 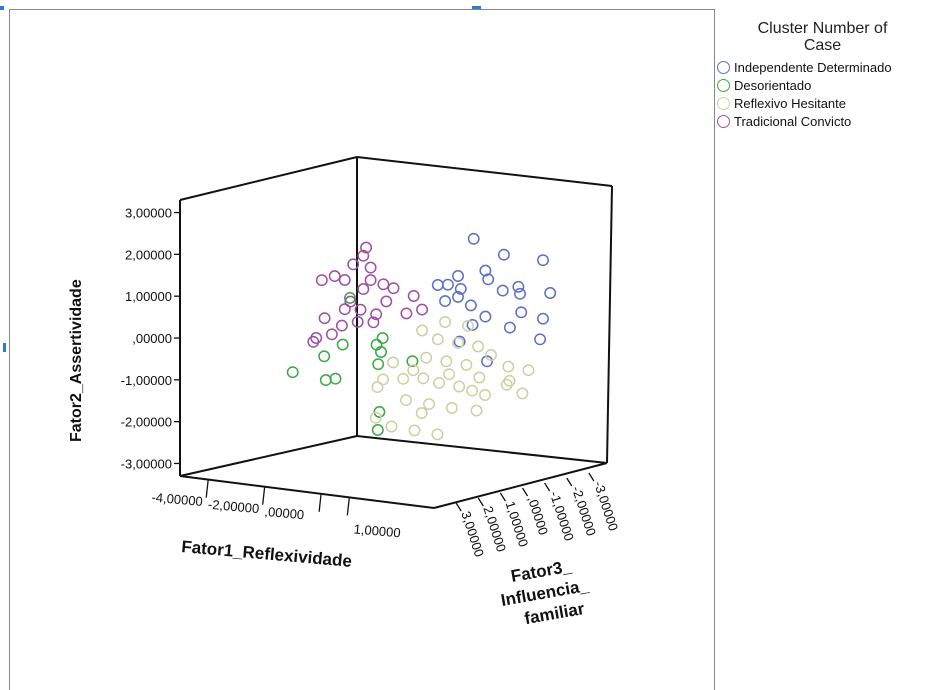 What do you see at coordinates (148, 254) in the screenshot?
I see `y-tick-label: 2,00000` at bounding box center [148, 254].